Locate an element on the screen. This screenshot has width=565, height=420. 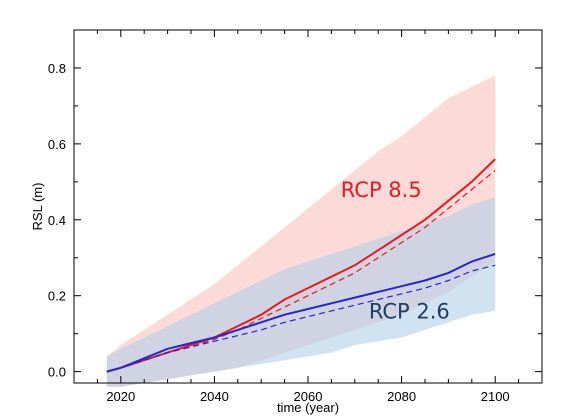
x-tick-label: 2100 is located at coordinates (495, 396).